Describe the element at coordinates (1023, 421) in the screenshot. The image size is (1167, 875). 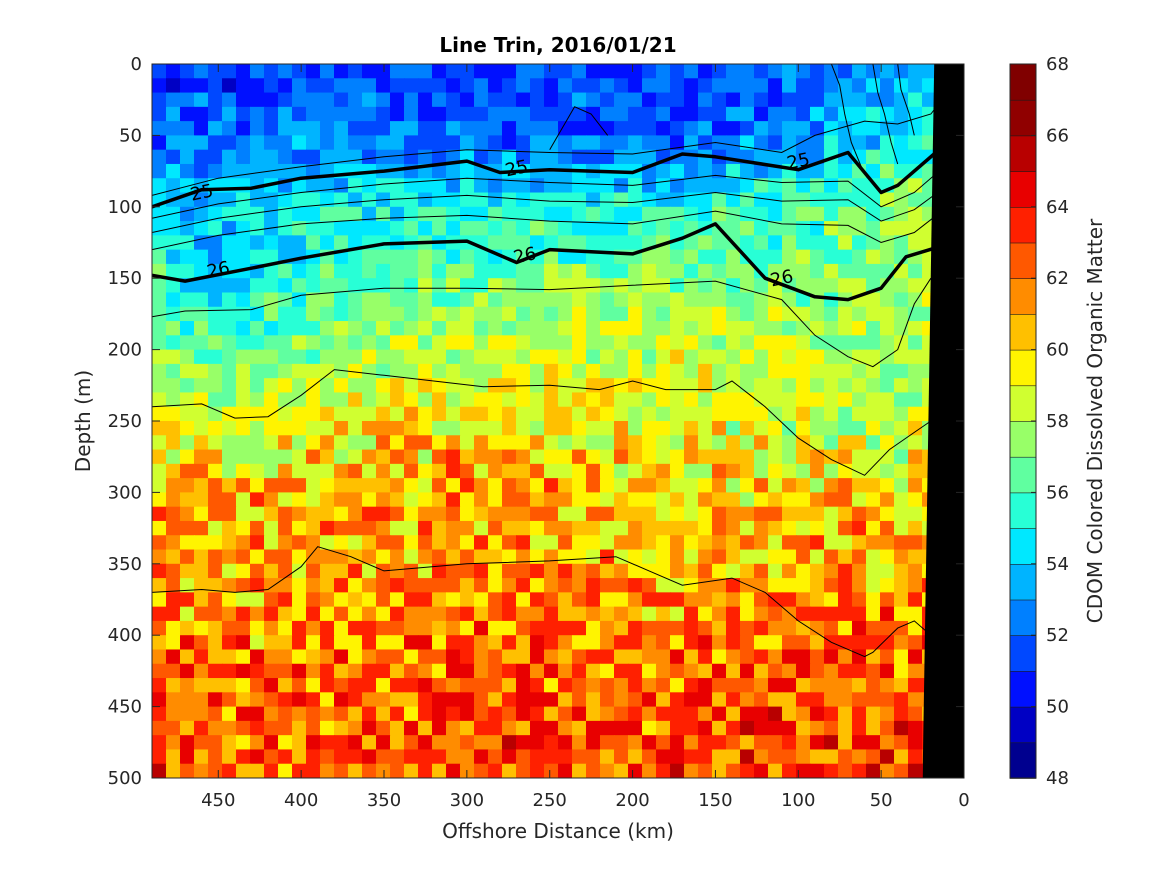
I see `colorbar` at that location.